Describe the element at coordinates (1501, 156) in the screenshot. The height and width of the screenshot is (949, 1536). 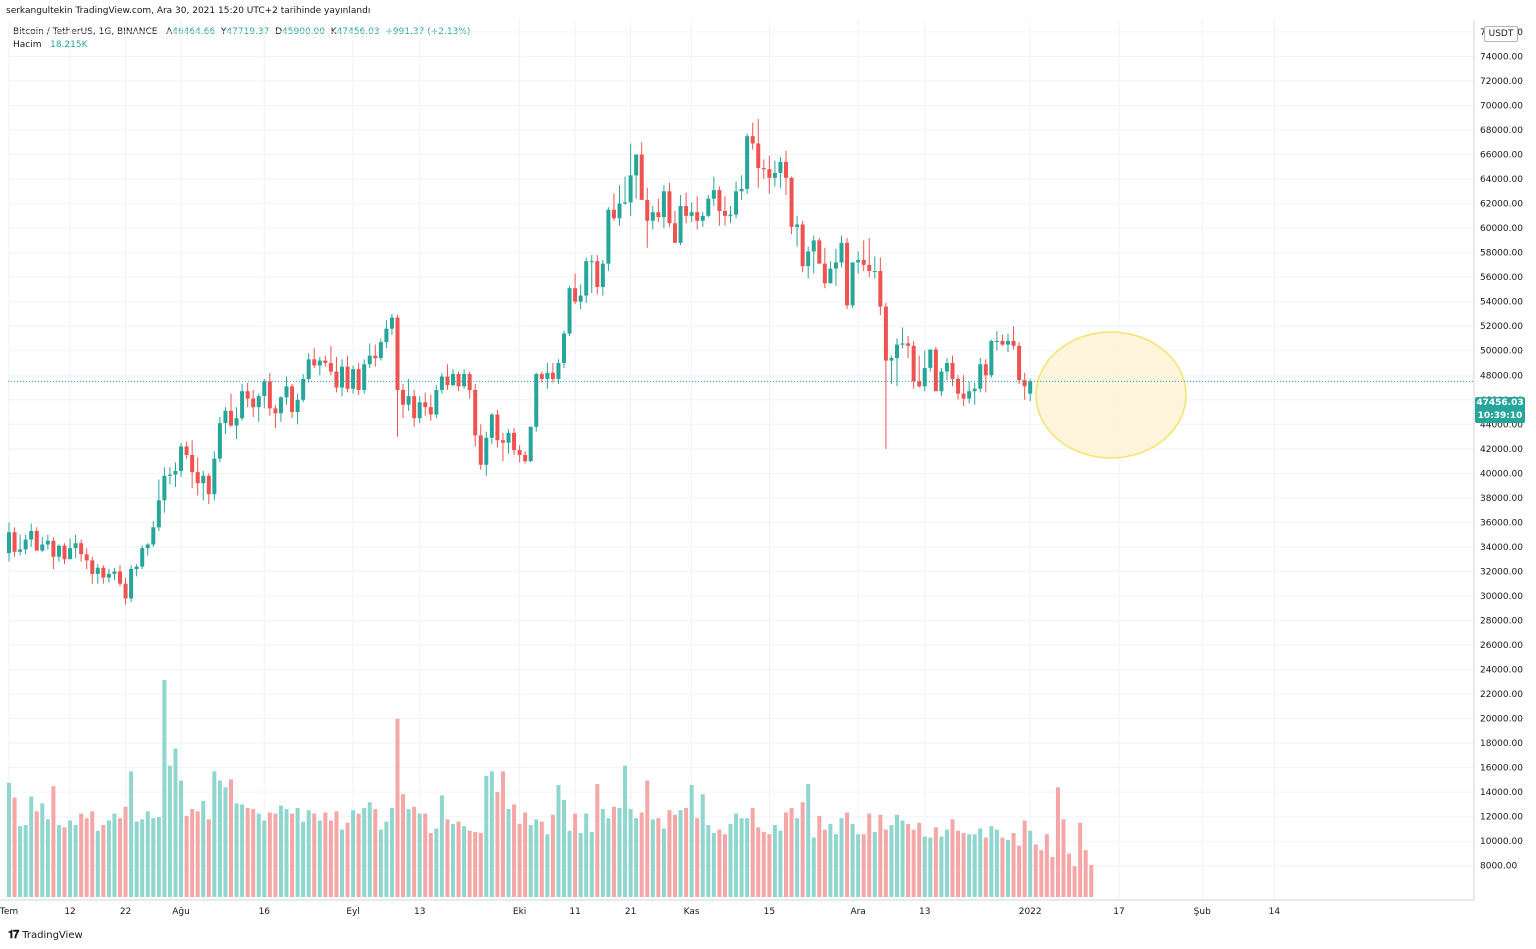
I see `price-tick-label: 66000.00` at that location.